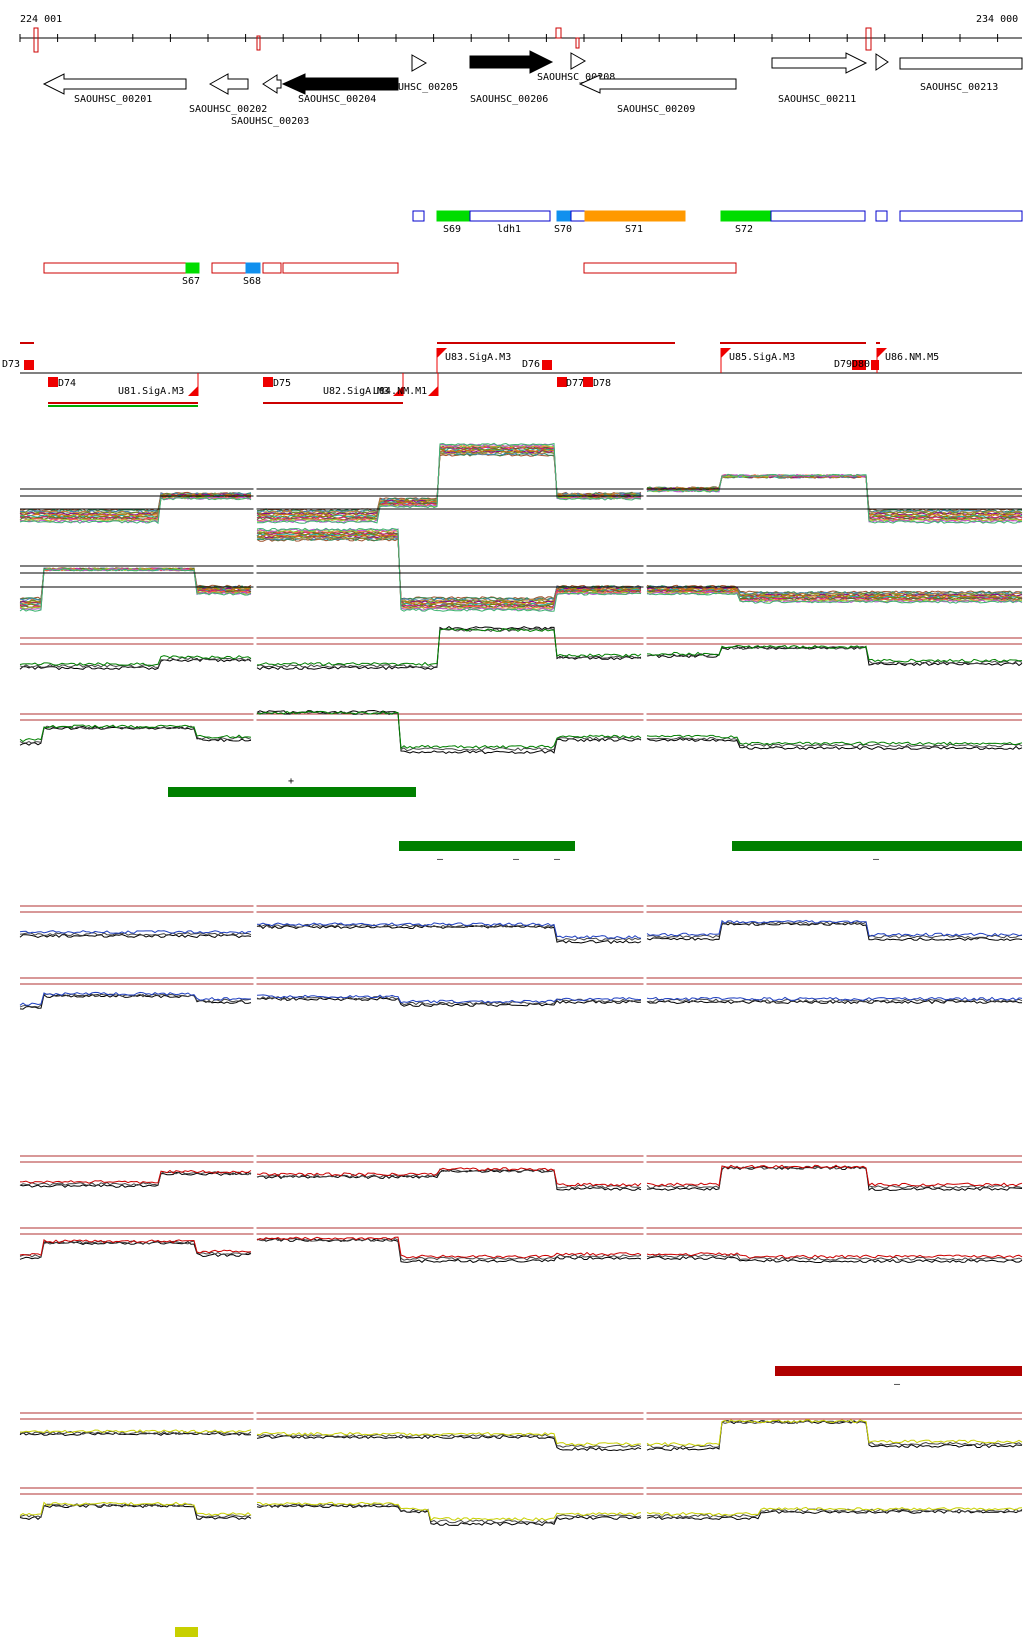  What do you see at coordinates (191, 281) in the screenshot?
I see `segment-label: S67` at bounding box center [191, 281].